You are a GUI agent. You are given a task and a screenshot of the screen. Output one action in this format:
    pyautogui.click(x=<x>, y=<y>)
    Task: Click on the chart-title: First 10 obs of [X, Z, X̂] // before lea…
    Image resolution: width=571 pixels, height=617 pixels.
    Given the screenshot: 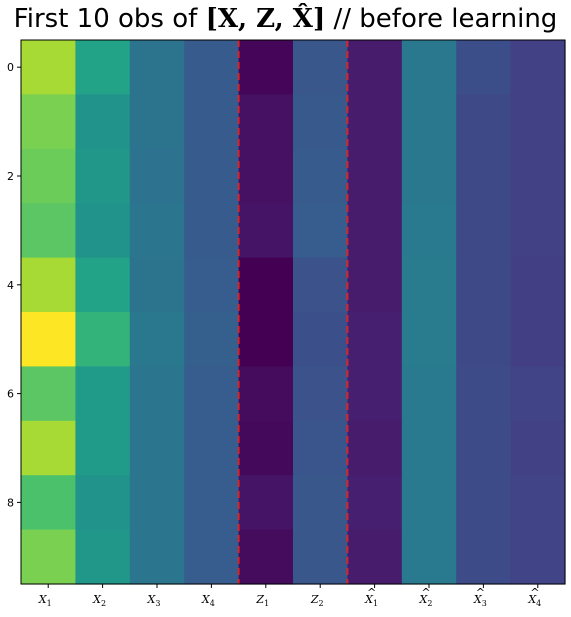 What is the action you would take?
    pyautogui.click(x=285, y=19)
    